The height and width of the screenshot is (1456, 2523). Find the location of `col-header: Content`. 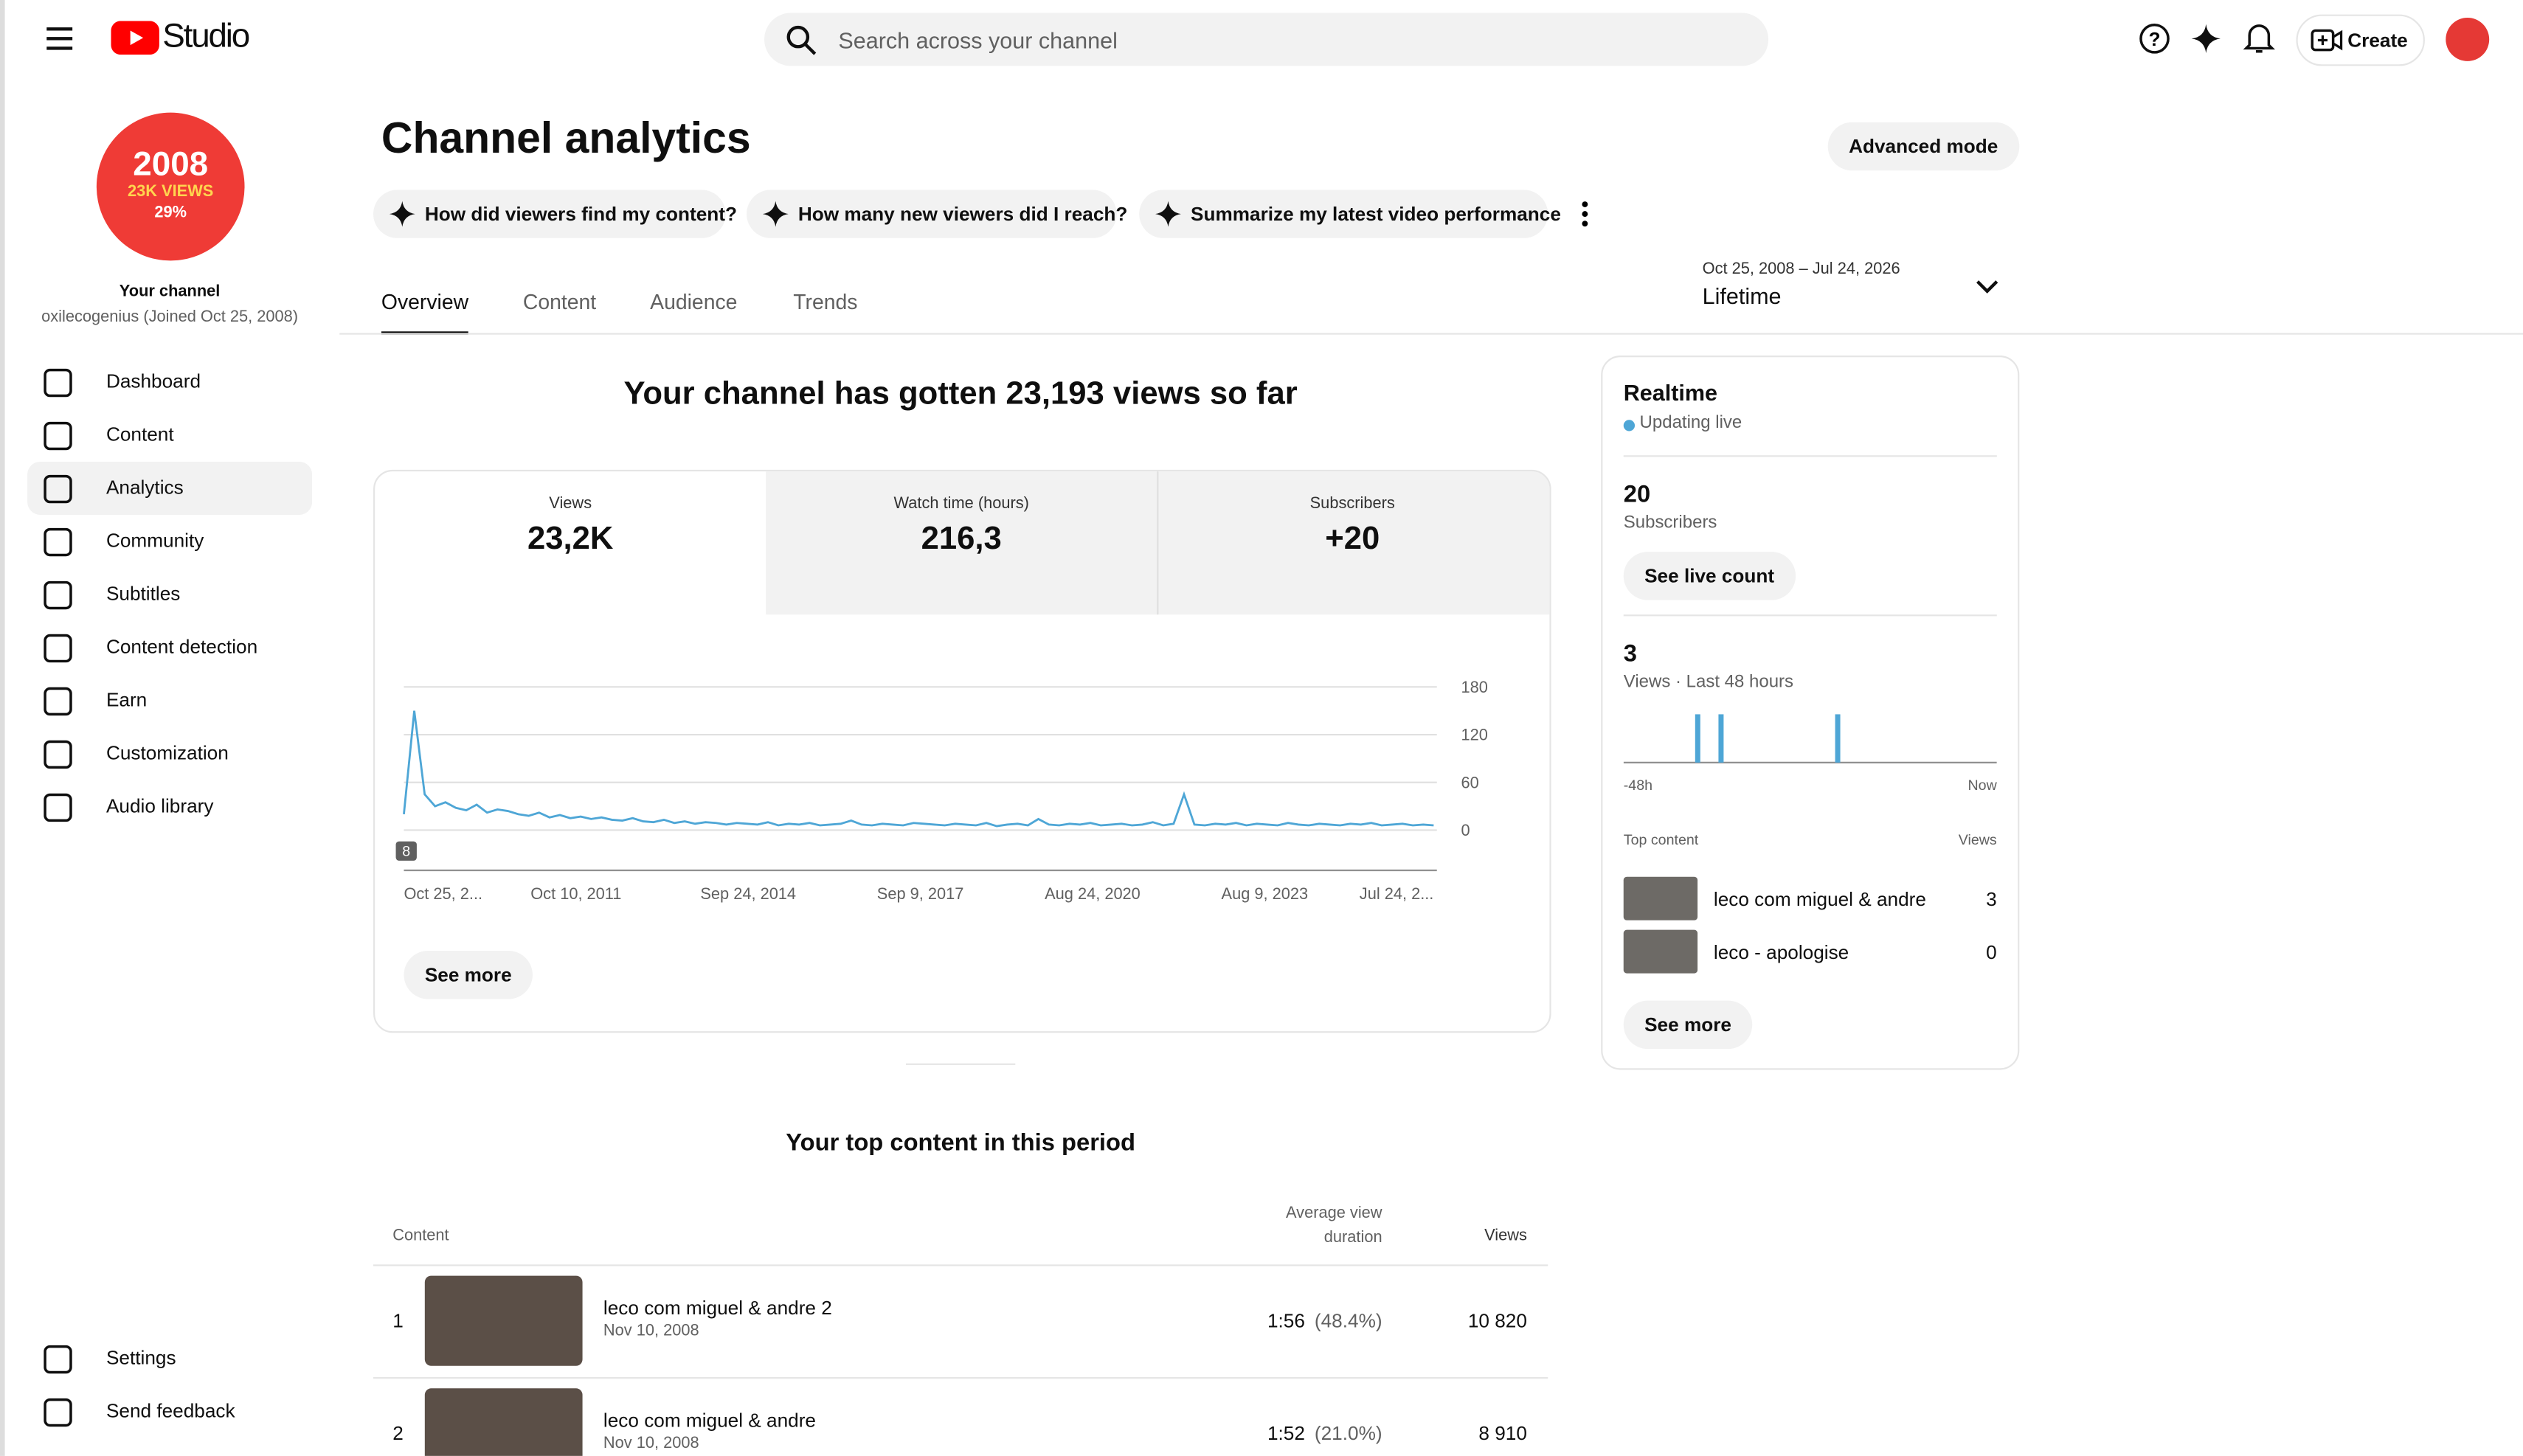

col-header: Content is located at coordinates (420, 1236).